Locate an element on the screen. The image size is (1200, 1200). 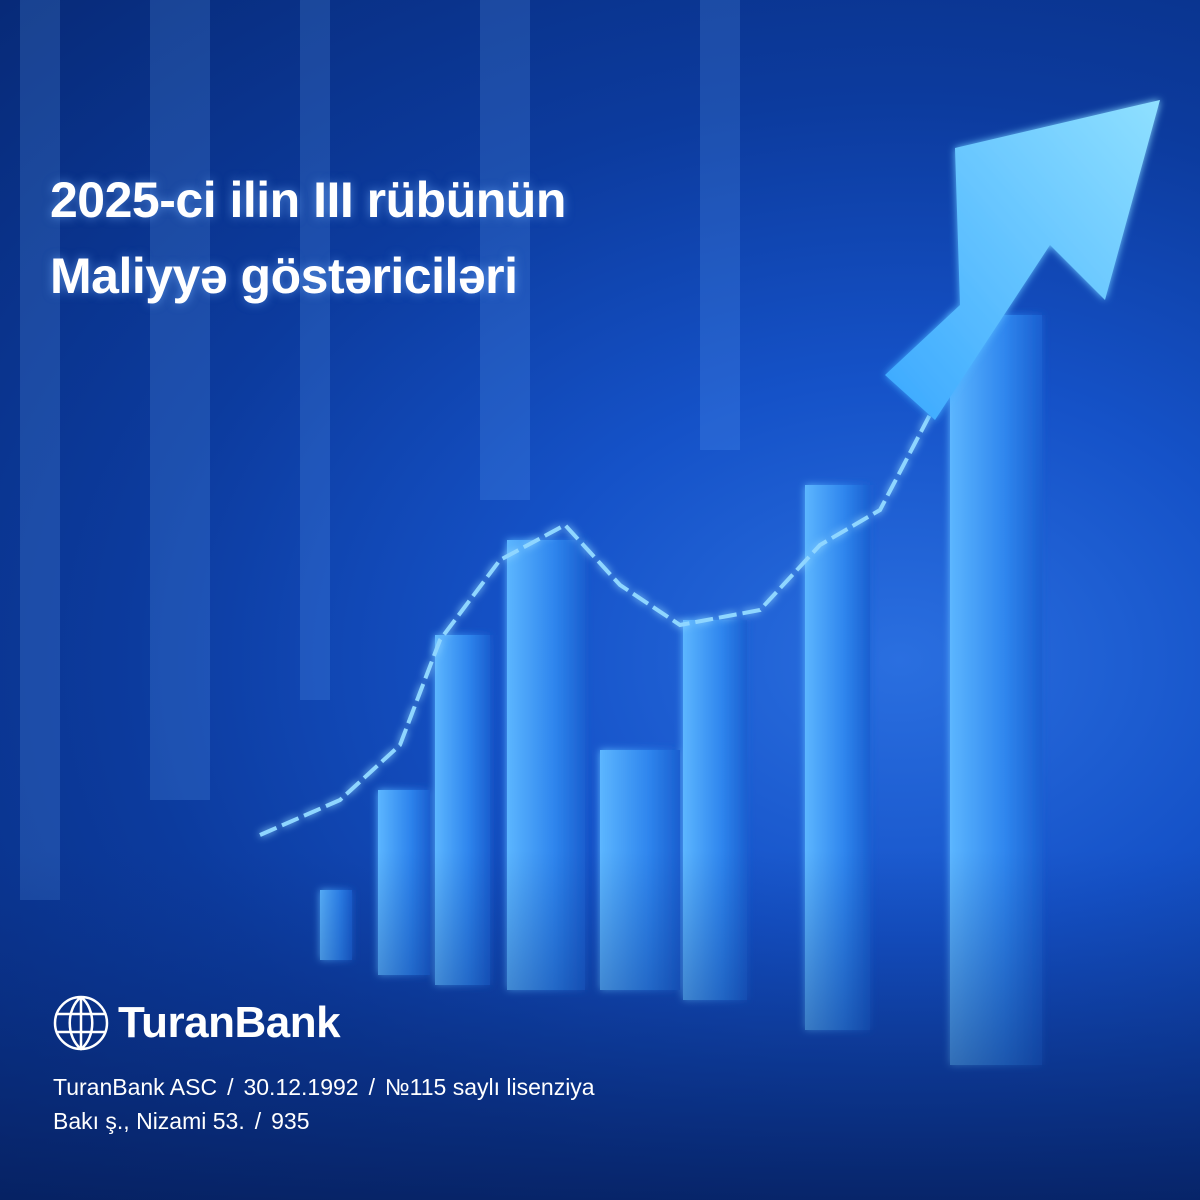
founding-date: 30.12.1992 is located at coordinates (301, 1087).